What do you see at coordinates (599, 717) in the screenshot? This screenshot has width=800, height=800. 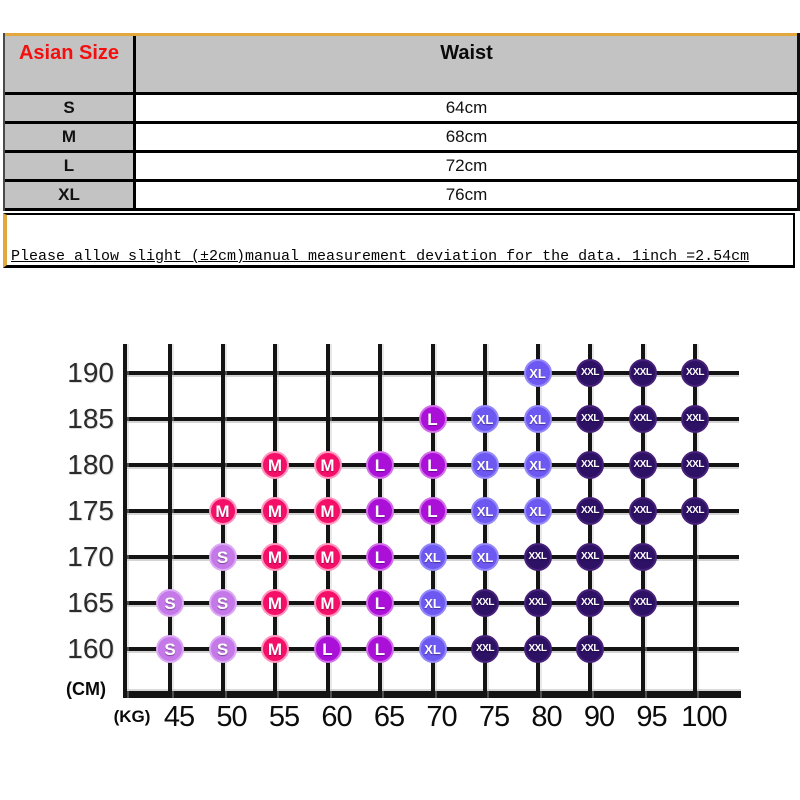 I see `x-axis-tick-label: 90` at bounding box center [599, 717].